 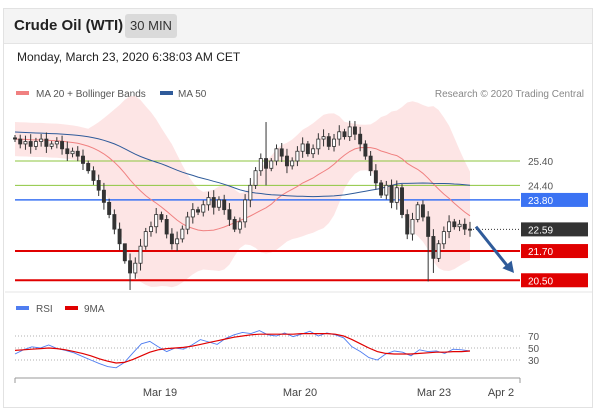 What do you see at coordinates (151, 26) in the screenshot?
I see `timeframe-badge: 30 MIN` at bounding box center [151, 26].